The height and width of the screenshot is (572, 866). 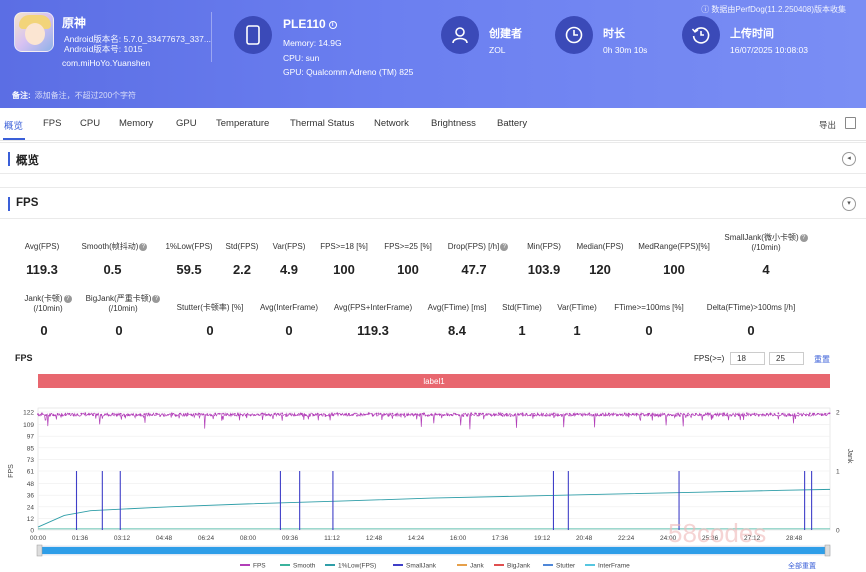 What do you see at coordinates (322, 123) in the screenshot?
I see `tab-thermal-status: Thermal Status` at bounding box center [322, 123].